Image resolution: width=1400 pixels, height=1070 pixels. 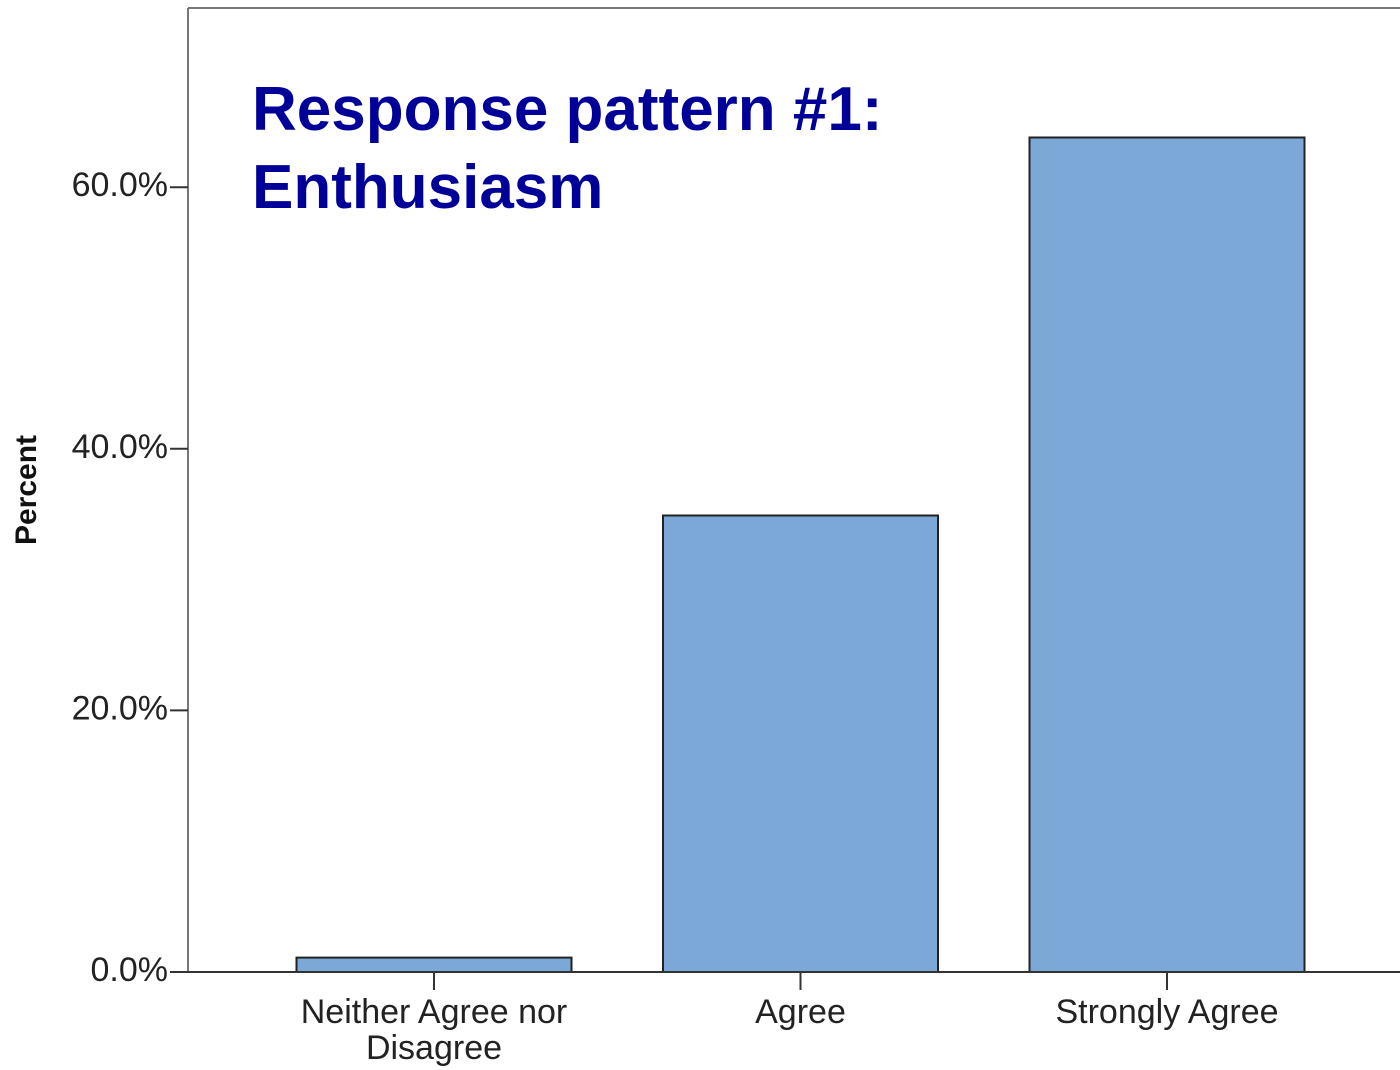 I want to click on y-tick-label: 20.0%, so click(x=120, y=708).